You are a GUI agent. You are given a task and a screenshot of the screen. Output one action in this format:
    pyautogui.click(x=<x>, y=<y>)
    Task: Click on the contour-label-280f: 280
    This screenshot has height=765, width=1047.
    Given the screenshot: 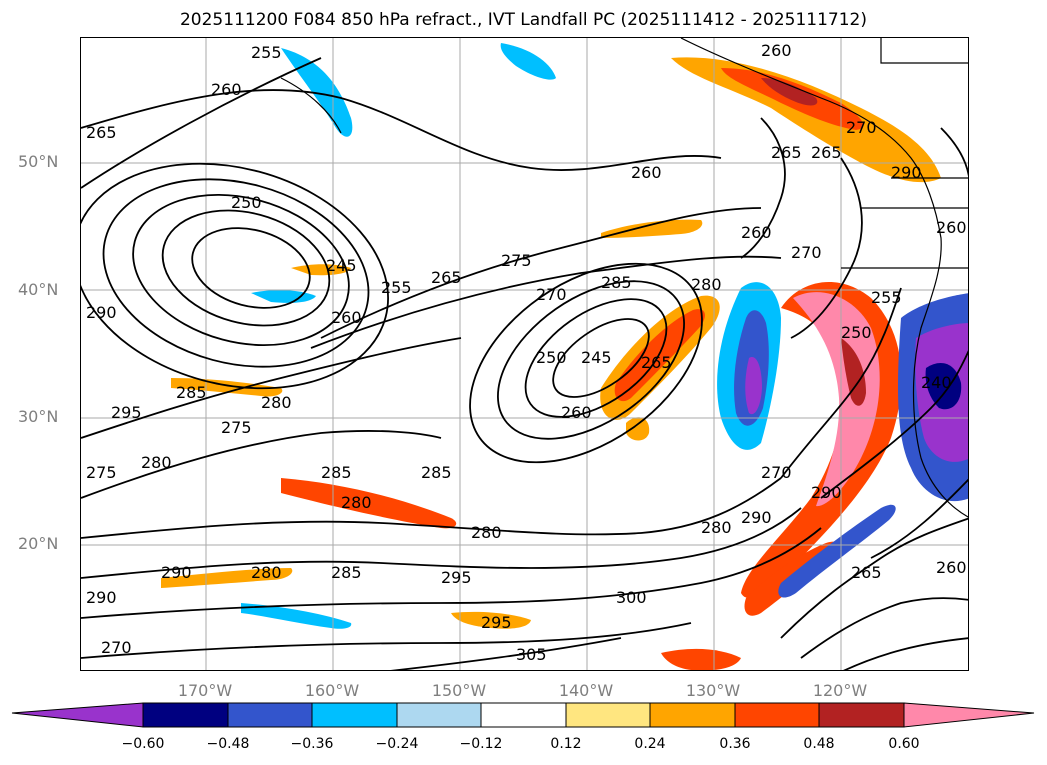 What is the action you would take?
    pyautogui.click(x=266, y=572)
    